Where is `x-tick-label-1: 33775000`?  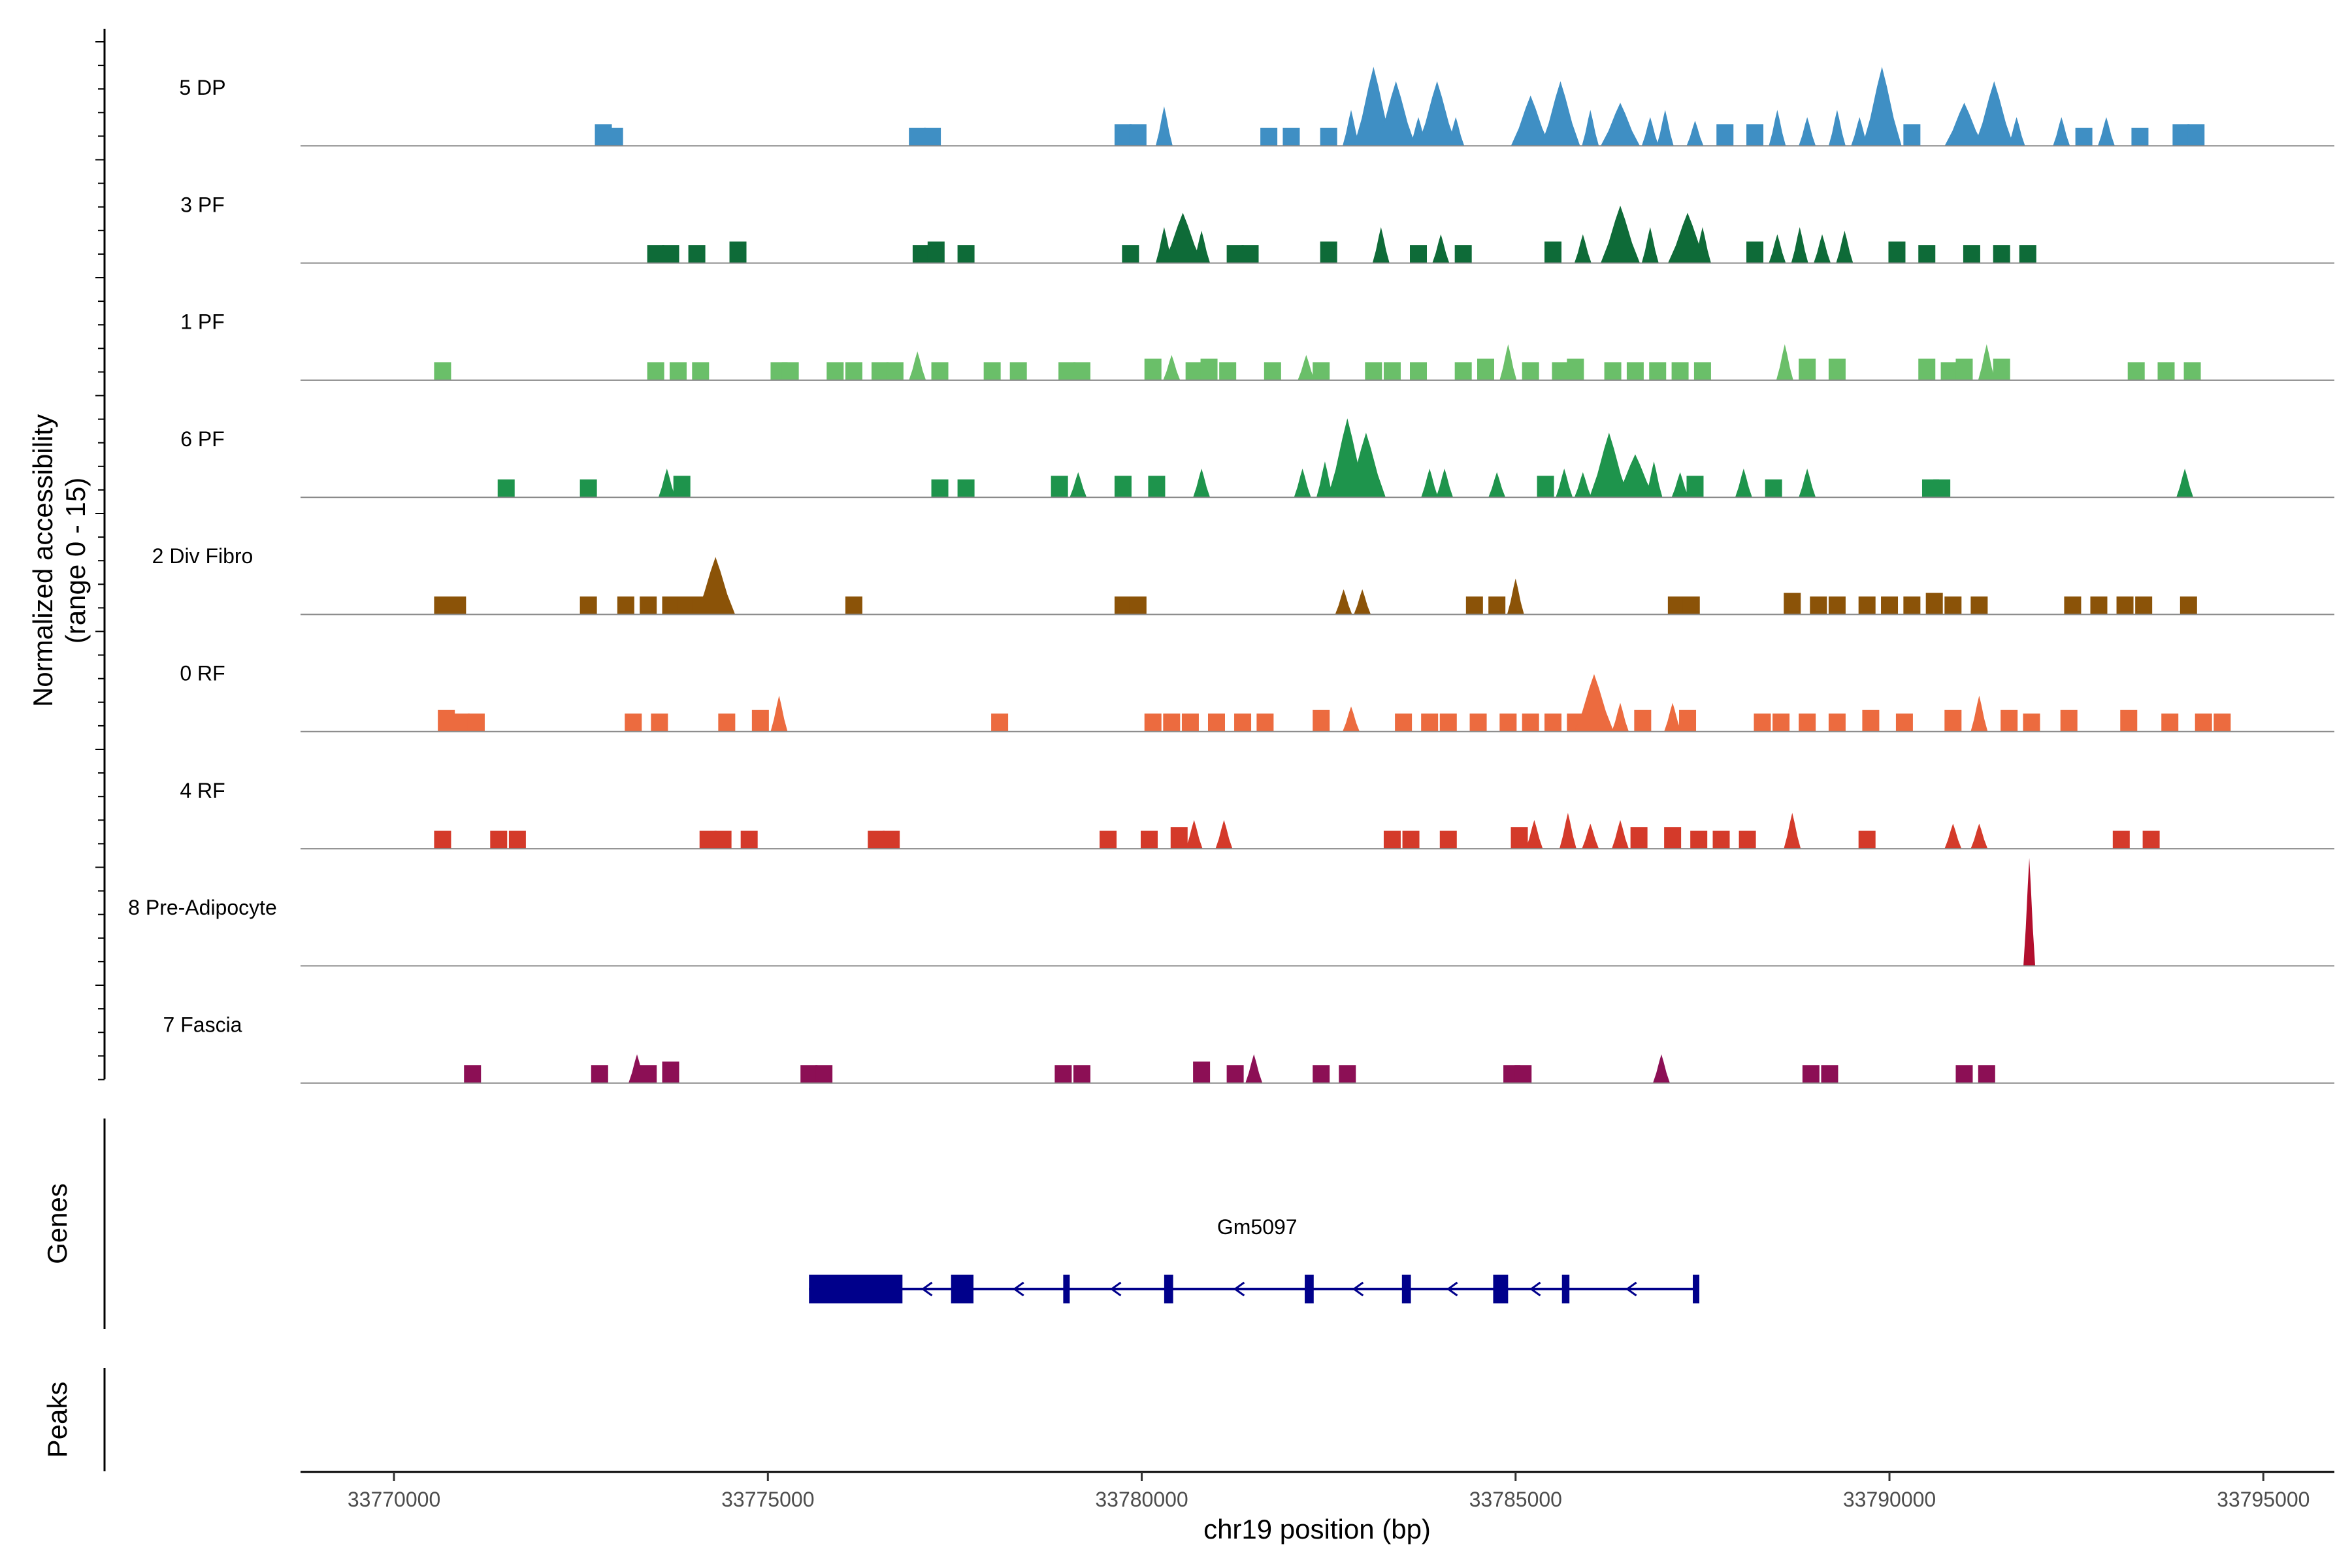 x-tick-label-1: 33775000 is located at coordinates (767, 1499).